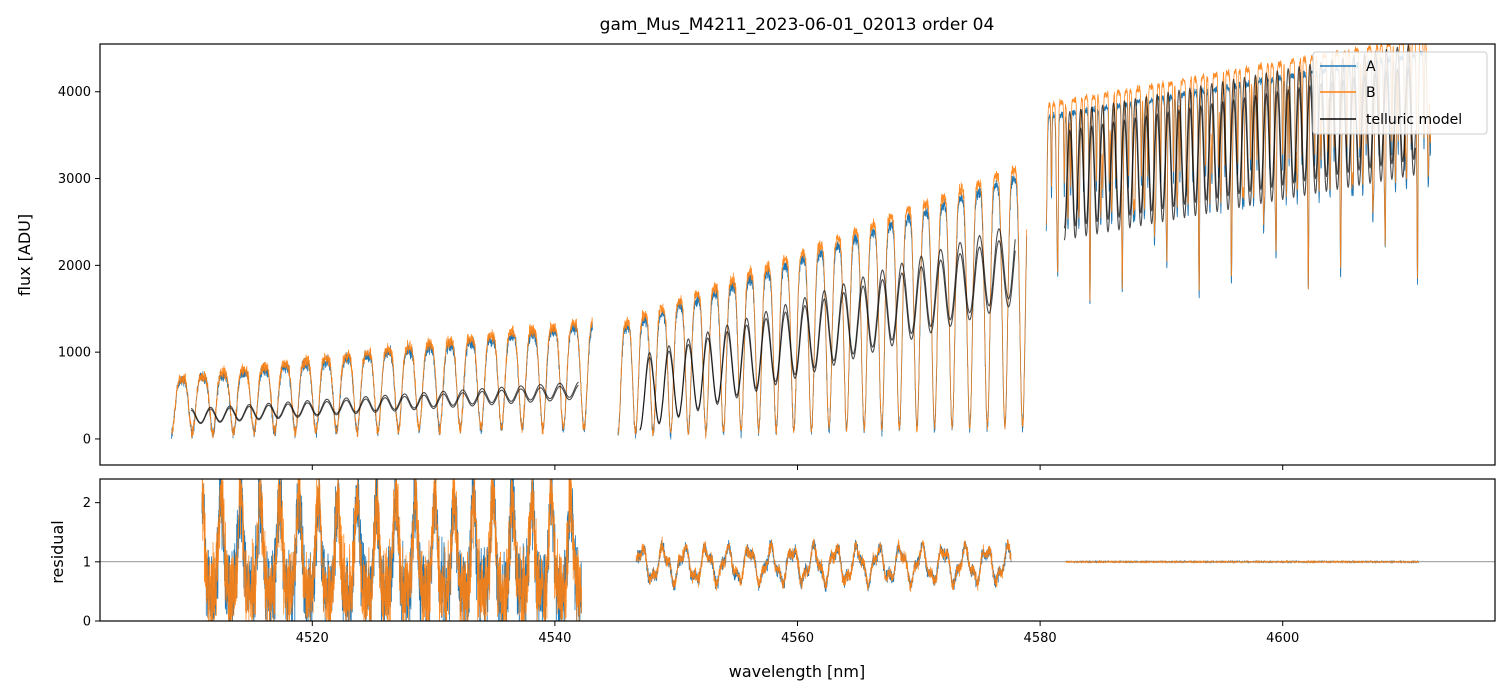 Image resolution: width=1510 pixels, height=700 pixels. I want to click on legend-label-telluric: telluric model, so click(1414, 120).